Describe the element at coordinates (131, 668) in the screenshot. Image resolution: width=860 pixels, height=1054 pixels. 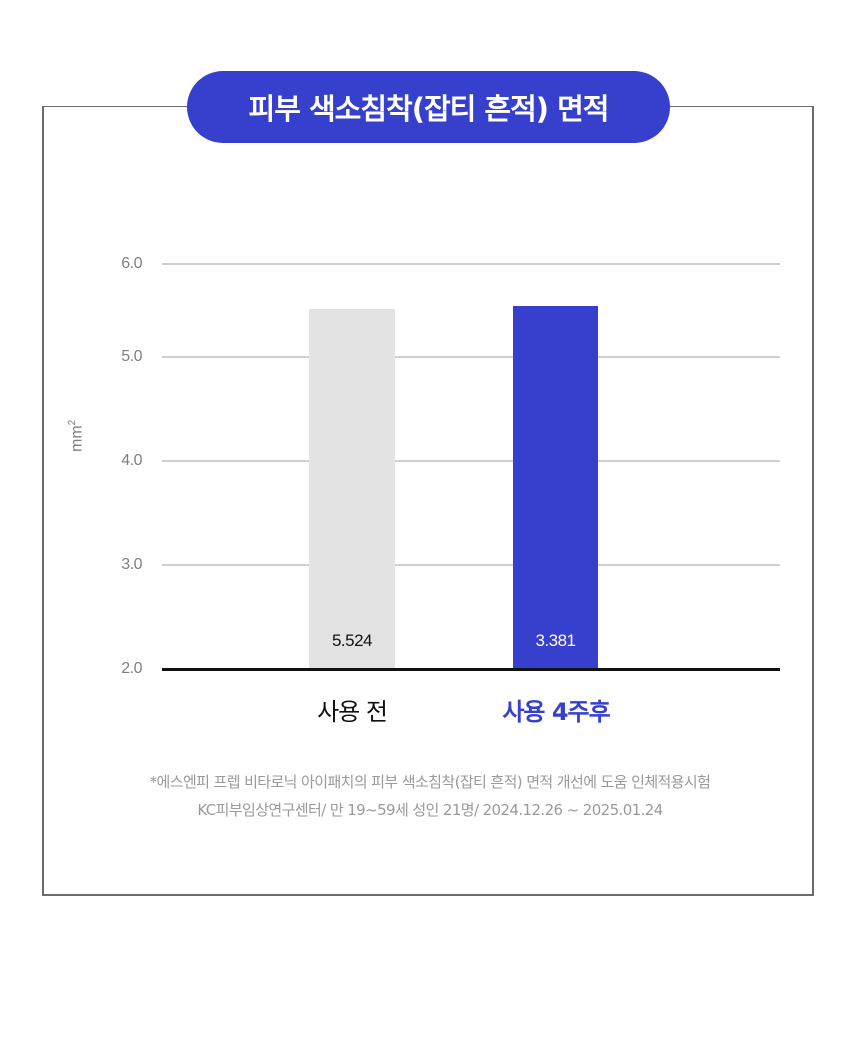
I see `y-tick-2: 2.0` at that location.